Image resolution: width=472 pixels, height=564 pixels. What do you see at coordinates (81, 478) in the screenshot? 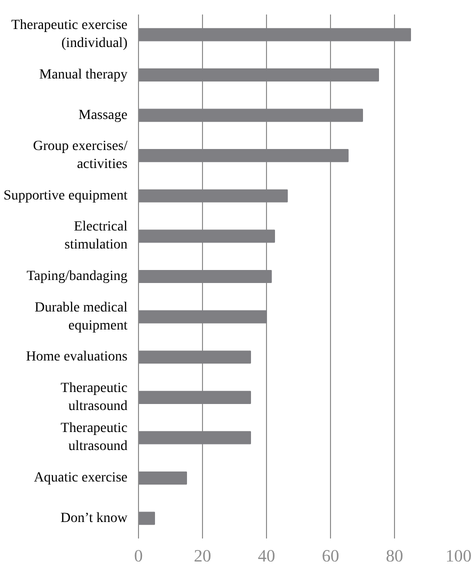
I see `y-tick-label: Aquatic exercise` at bounding box center [81, 478].